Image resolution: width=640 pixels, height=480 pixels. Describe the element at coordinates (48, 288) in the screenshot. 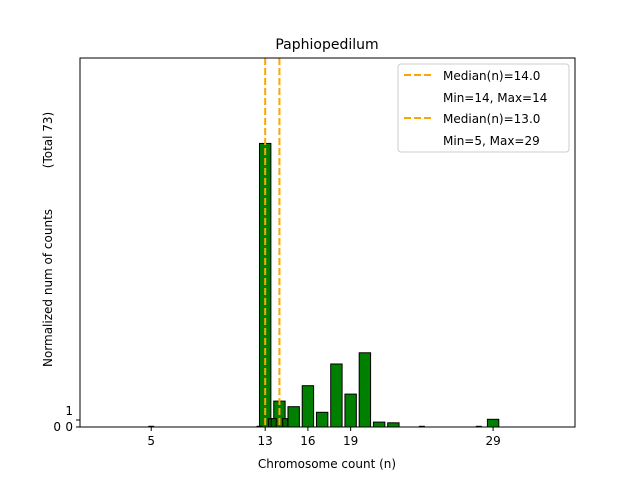

I see `y-axis-label: Normalized num of counts` at that location.